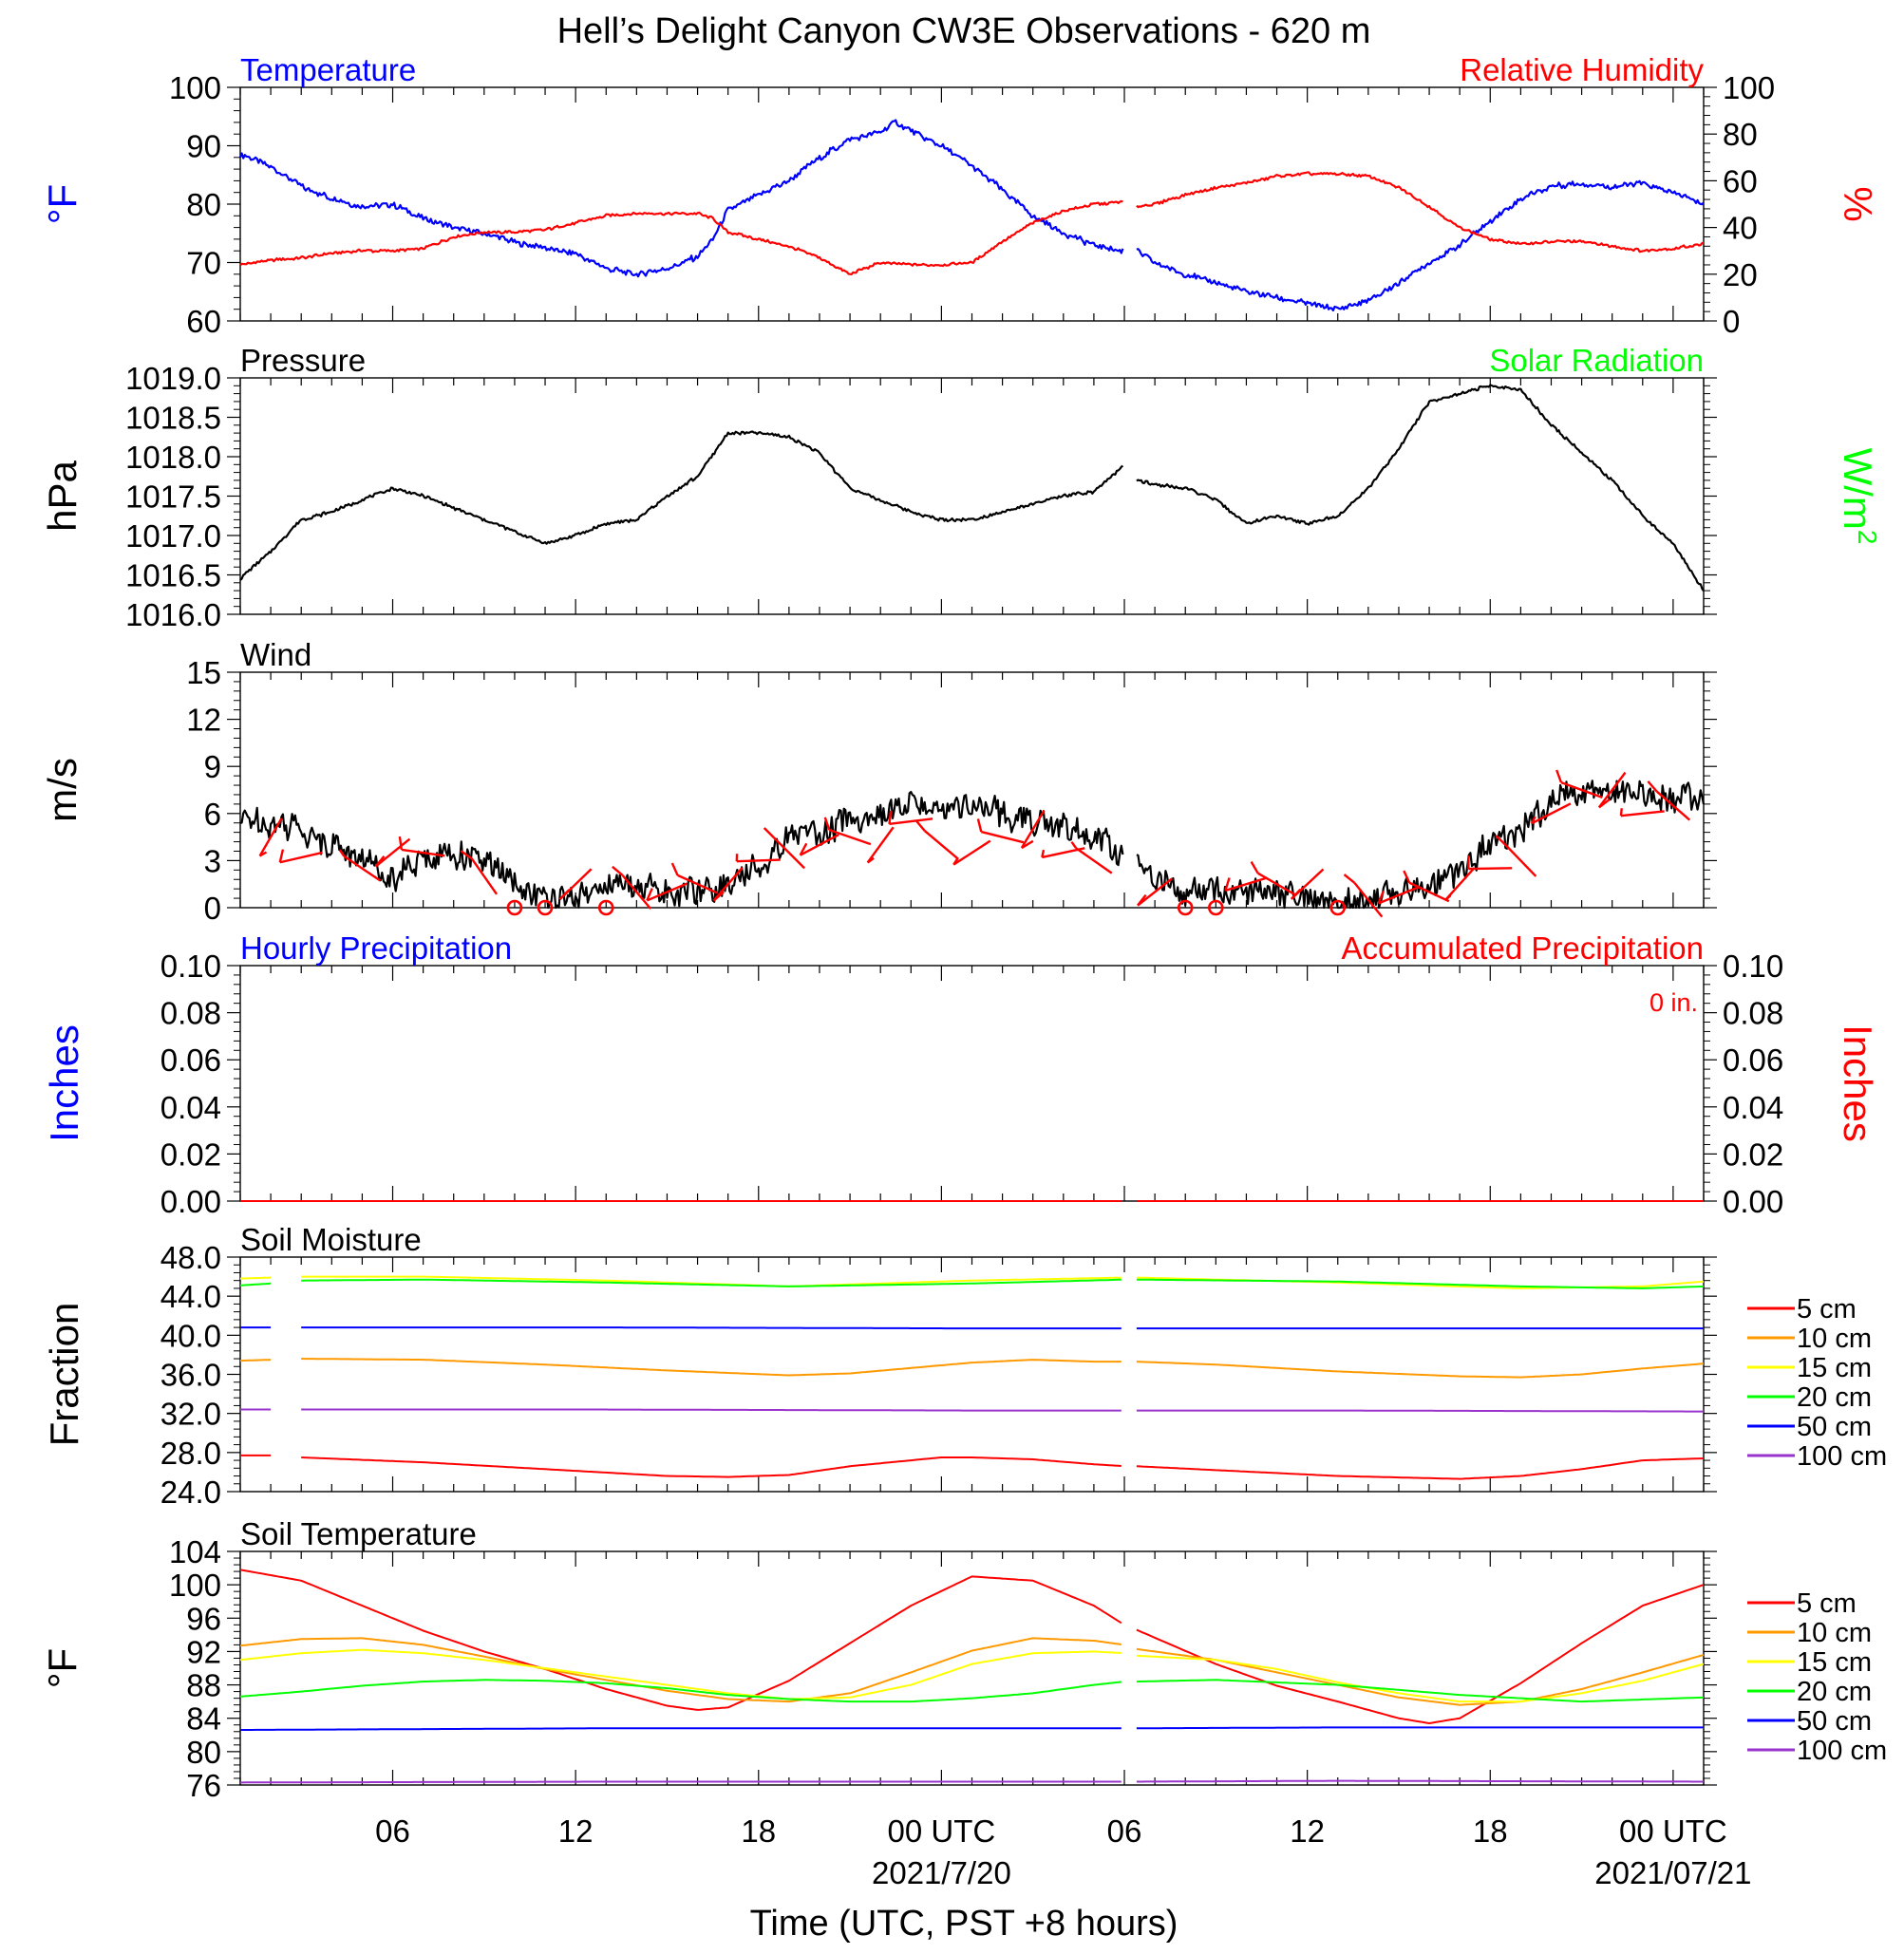  I want to click on series-relative-humidity, so click(972, 223).